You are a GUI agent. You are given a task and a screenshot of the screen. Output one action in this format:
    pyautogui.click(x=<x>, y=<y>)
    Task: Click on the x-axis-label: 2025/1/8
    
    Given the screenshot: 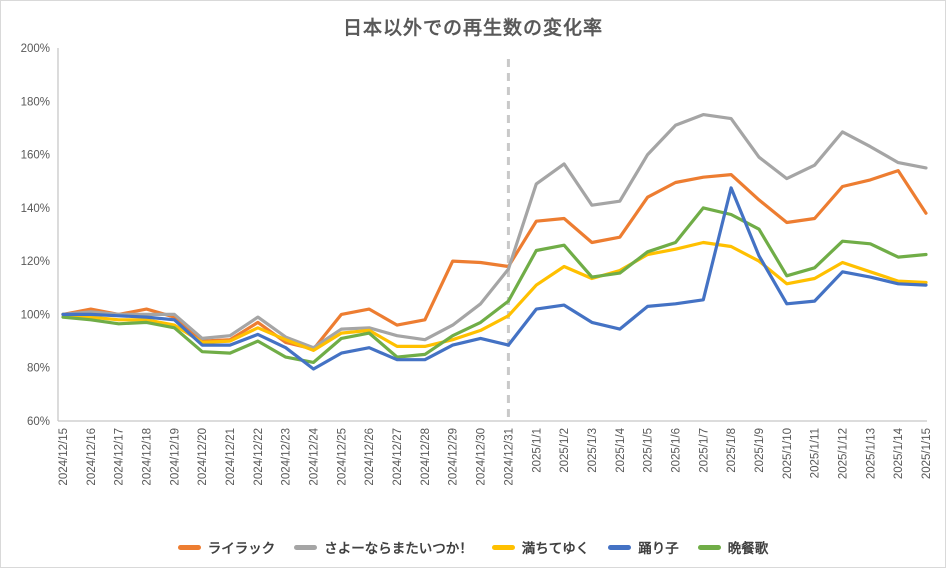 What is the action you would take?
    pyautogui.click(x=732, y=450)
    